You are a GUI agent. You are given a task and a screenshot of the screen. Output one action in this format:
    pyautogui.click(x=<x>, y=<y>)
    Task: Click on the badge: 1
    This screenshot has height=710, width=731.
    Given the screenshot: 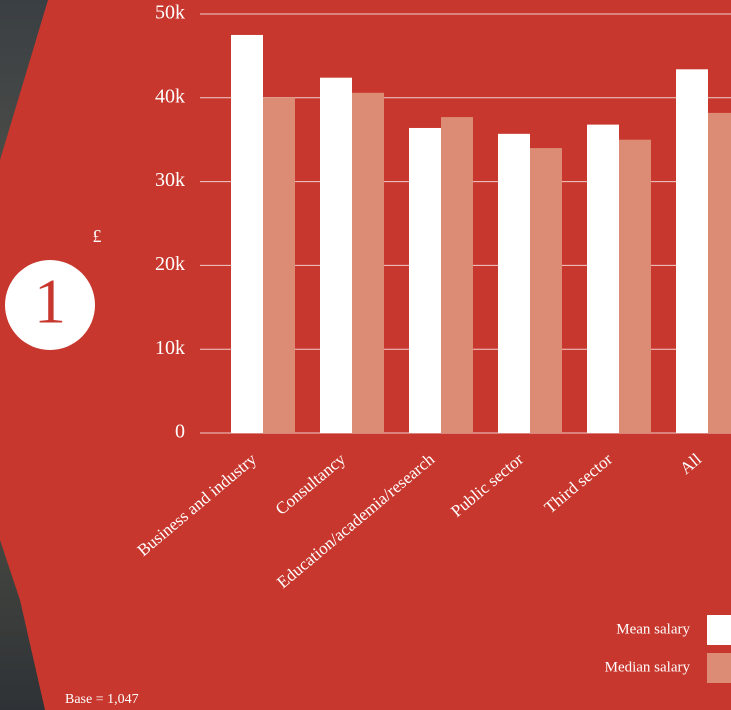 What is the action you would take?
    pyautogui.click(x=50, y=301)
    